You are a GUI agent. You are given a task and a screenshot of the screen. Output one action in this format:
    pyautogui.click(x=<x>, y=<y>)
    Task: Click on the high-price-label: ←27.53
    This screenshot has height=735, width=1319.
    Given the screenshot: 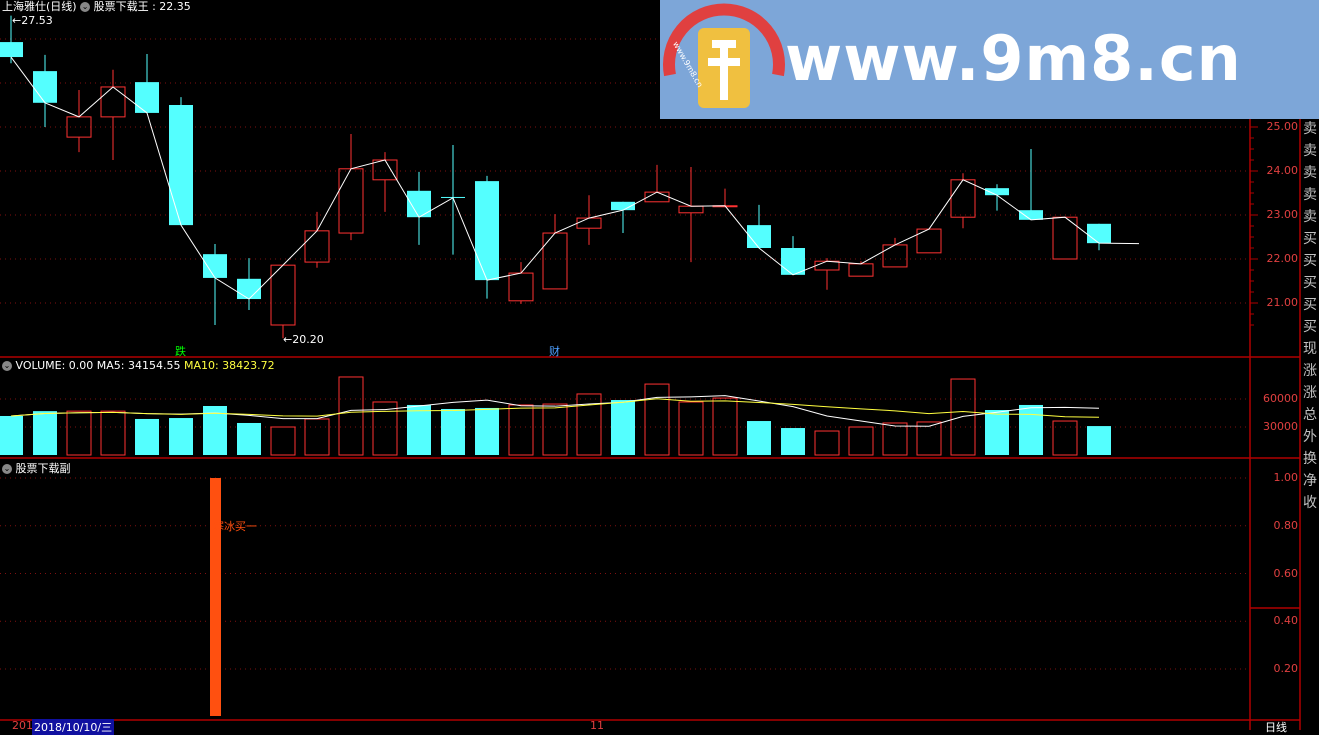 What is the action you would take?
    pyautogui.click(x=32, y=20)
    